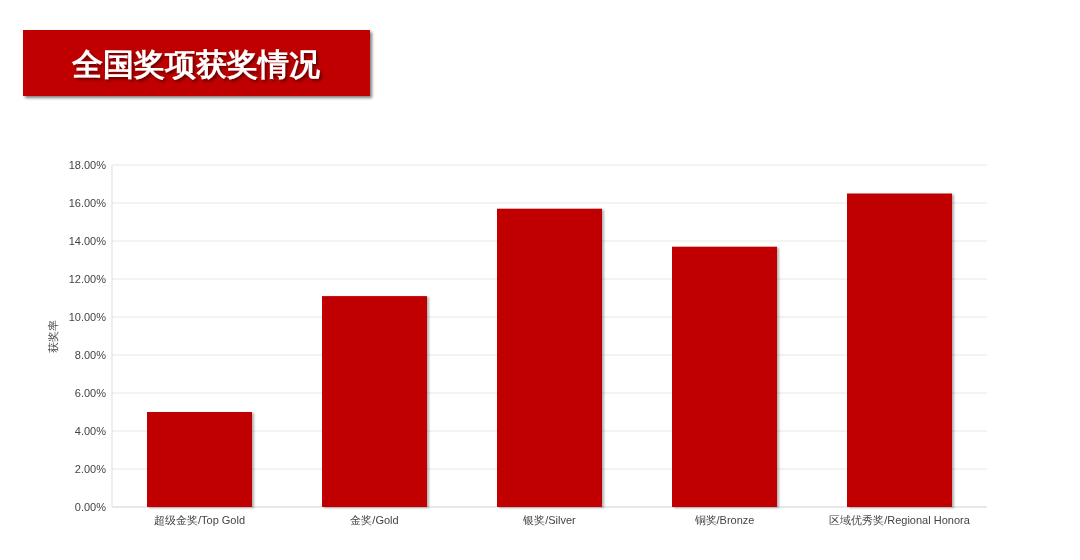 The image size is (1080, 560). Describe the element at coordinates (90, 507) in the screenshot. I see `y-tick-label: 0.00%` at that location.